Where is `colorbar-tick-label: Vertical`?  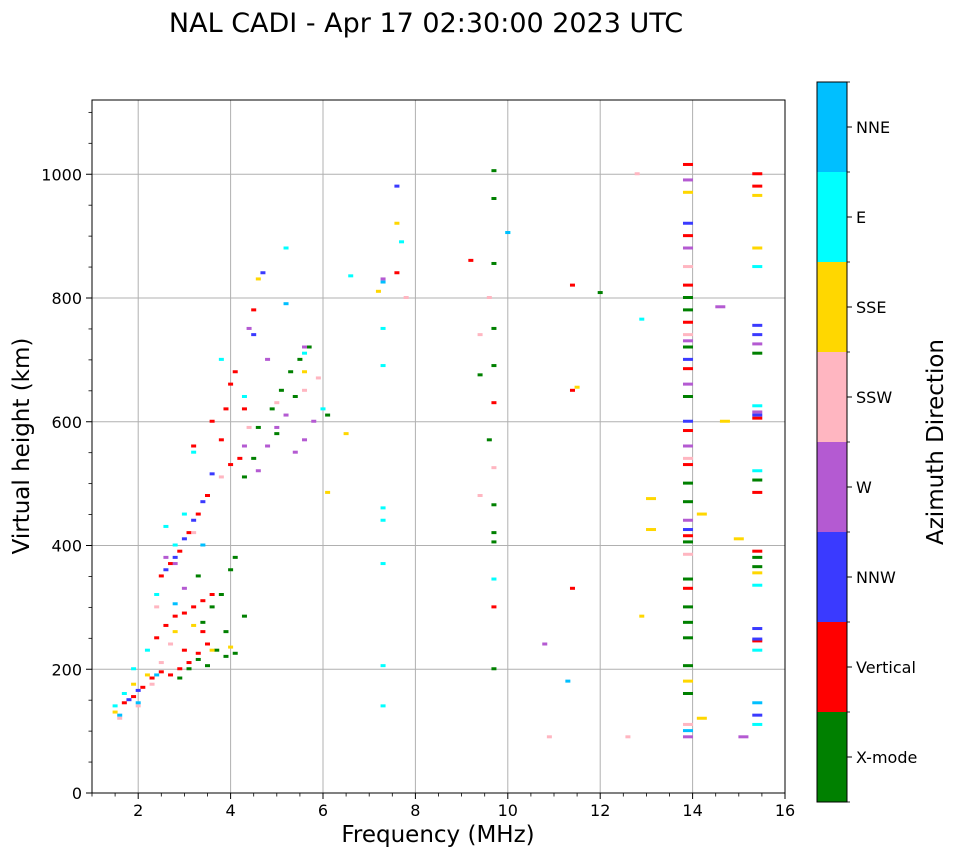 colorbar-tick-label: Vertical is located at coordinates (886, 667).